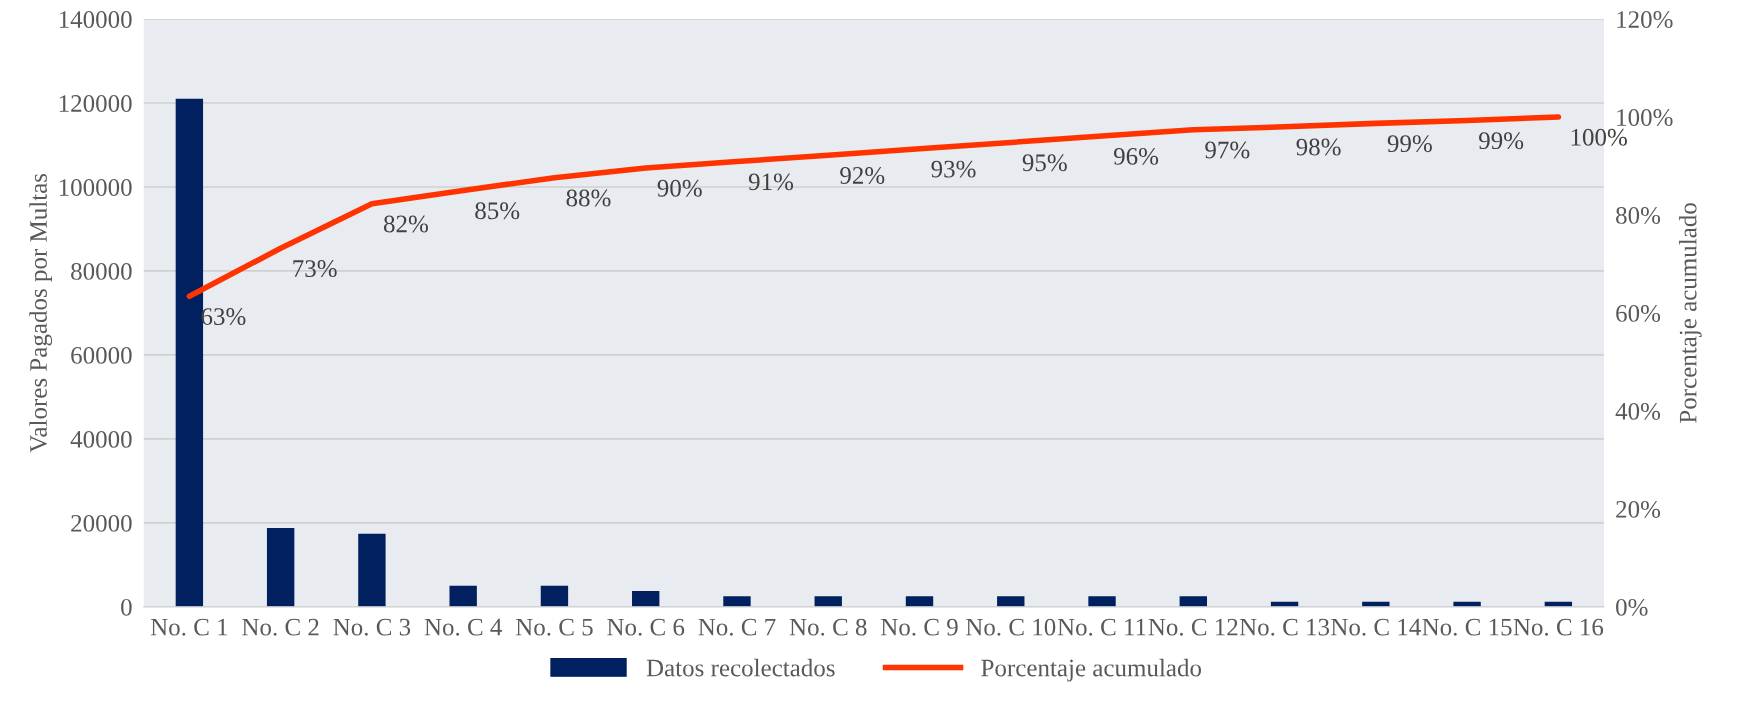 Image resolution: width=1753 pixels, height=704 pixels. I want to click on y-tick-label: 60000, so click(101, 355).